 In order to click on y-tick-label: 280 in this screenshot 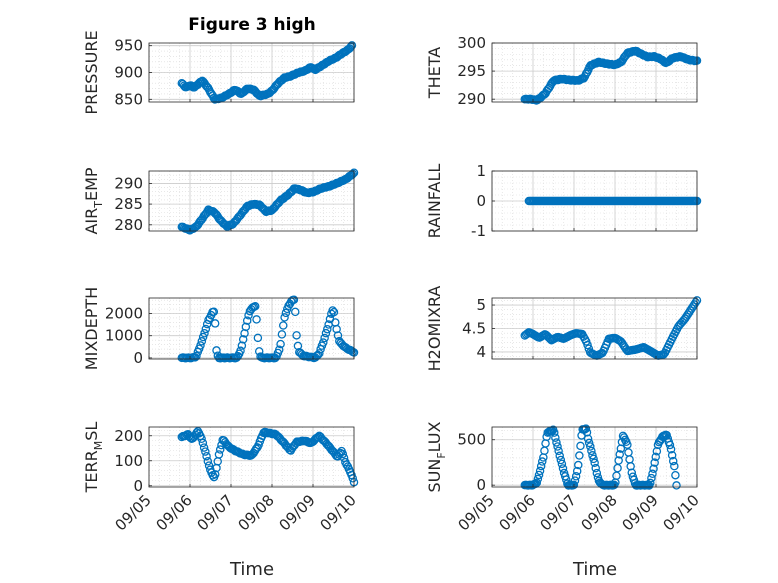, I will do `click(128, 225)`.